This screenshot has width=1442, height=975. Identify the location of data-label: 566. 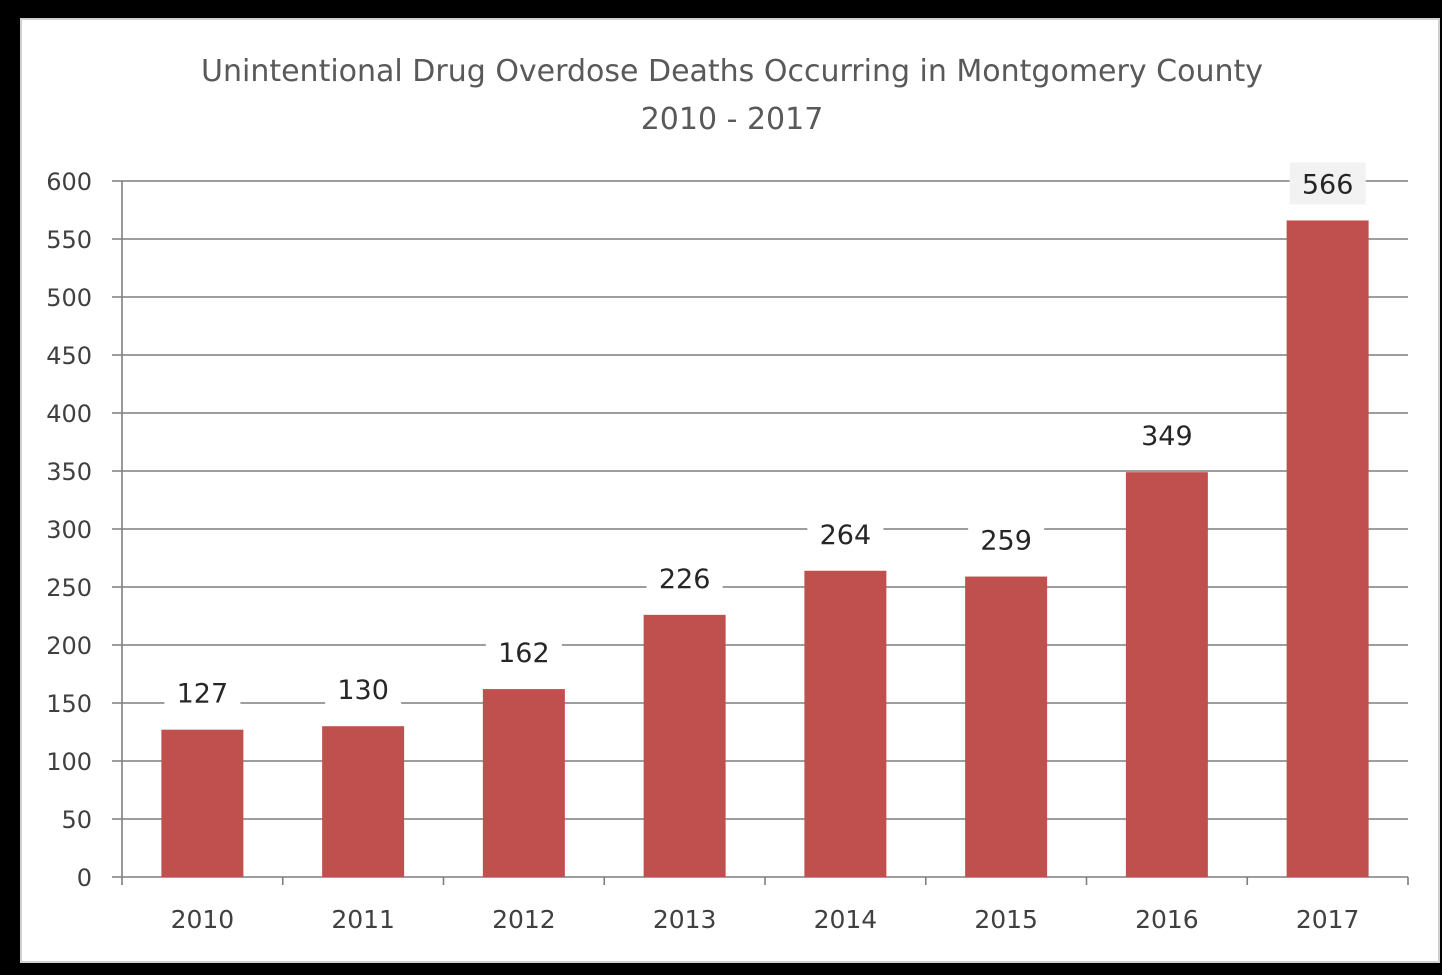
(1328, 184).